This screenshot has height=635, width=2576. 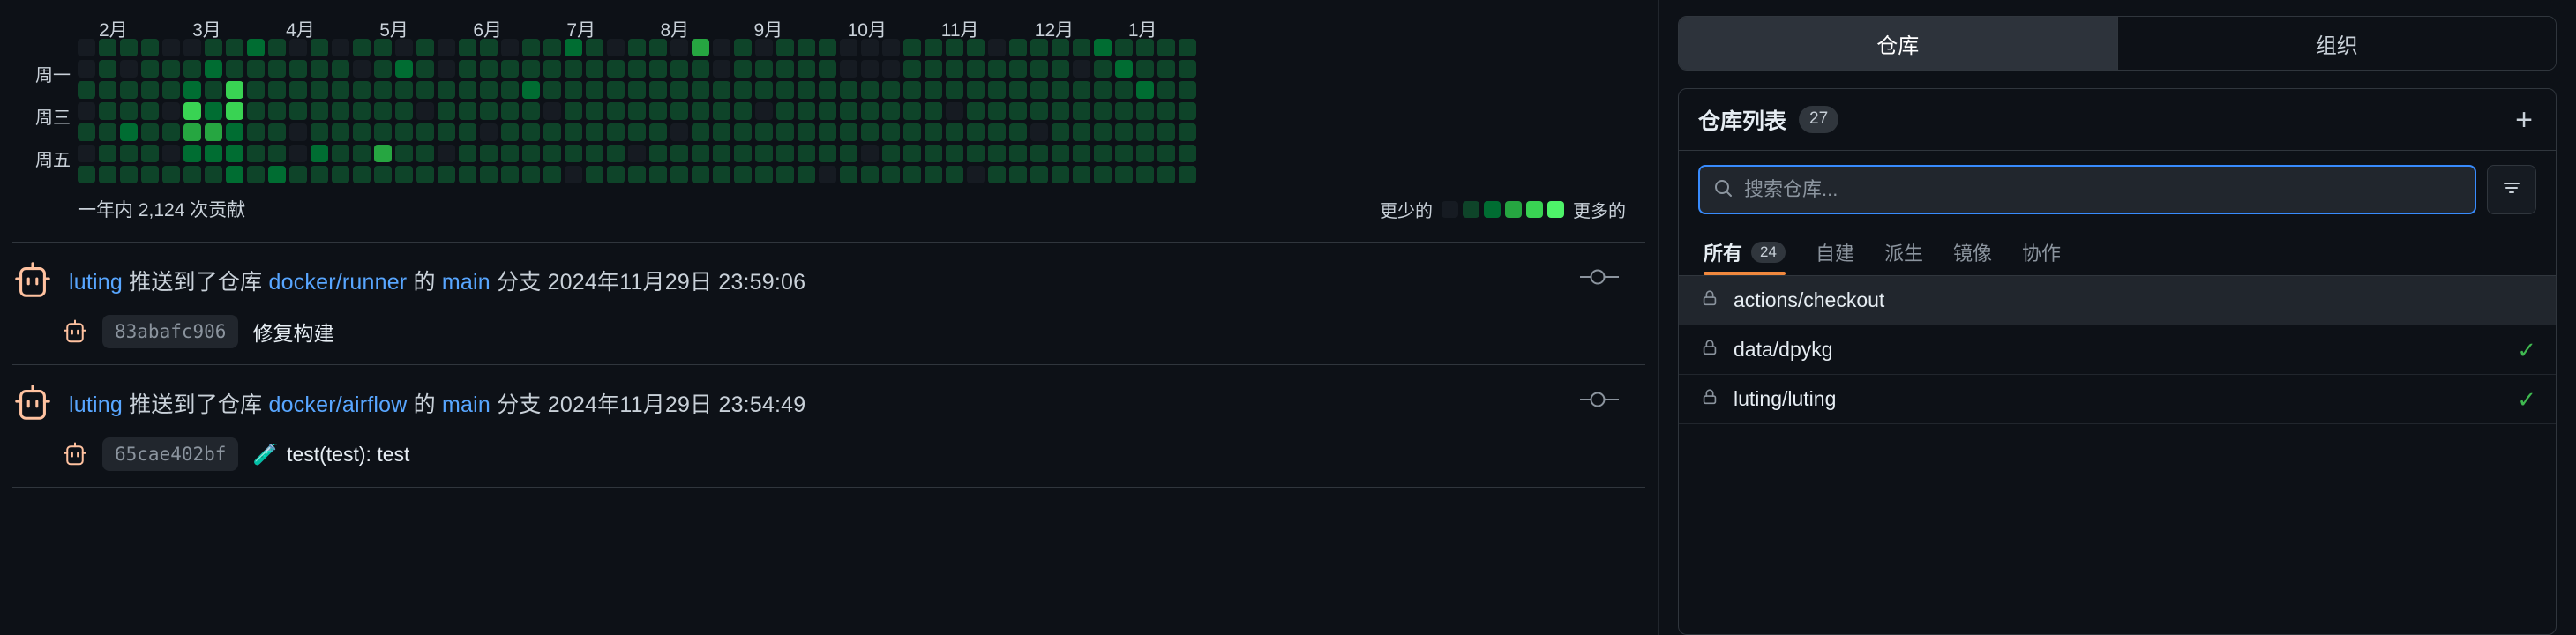 What do you see at coordinates (2118, 399) in the screenshot?
I see `repo-list-item: luting/luting ✓` at bounding box center [2118, 399].